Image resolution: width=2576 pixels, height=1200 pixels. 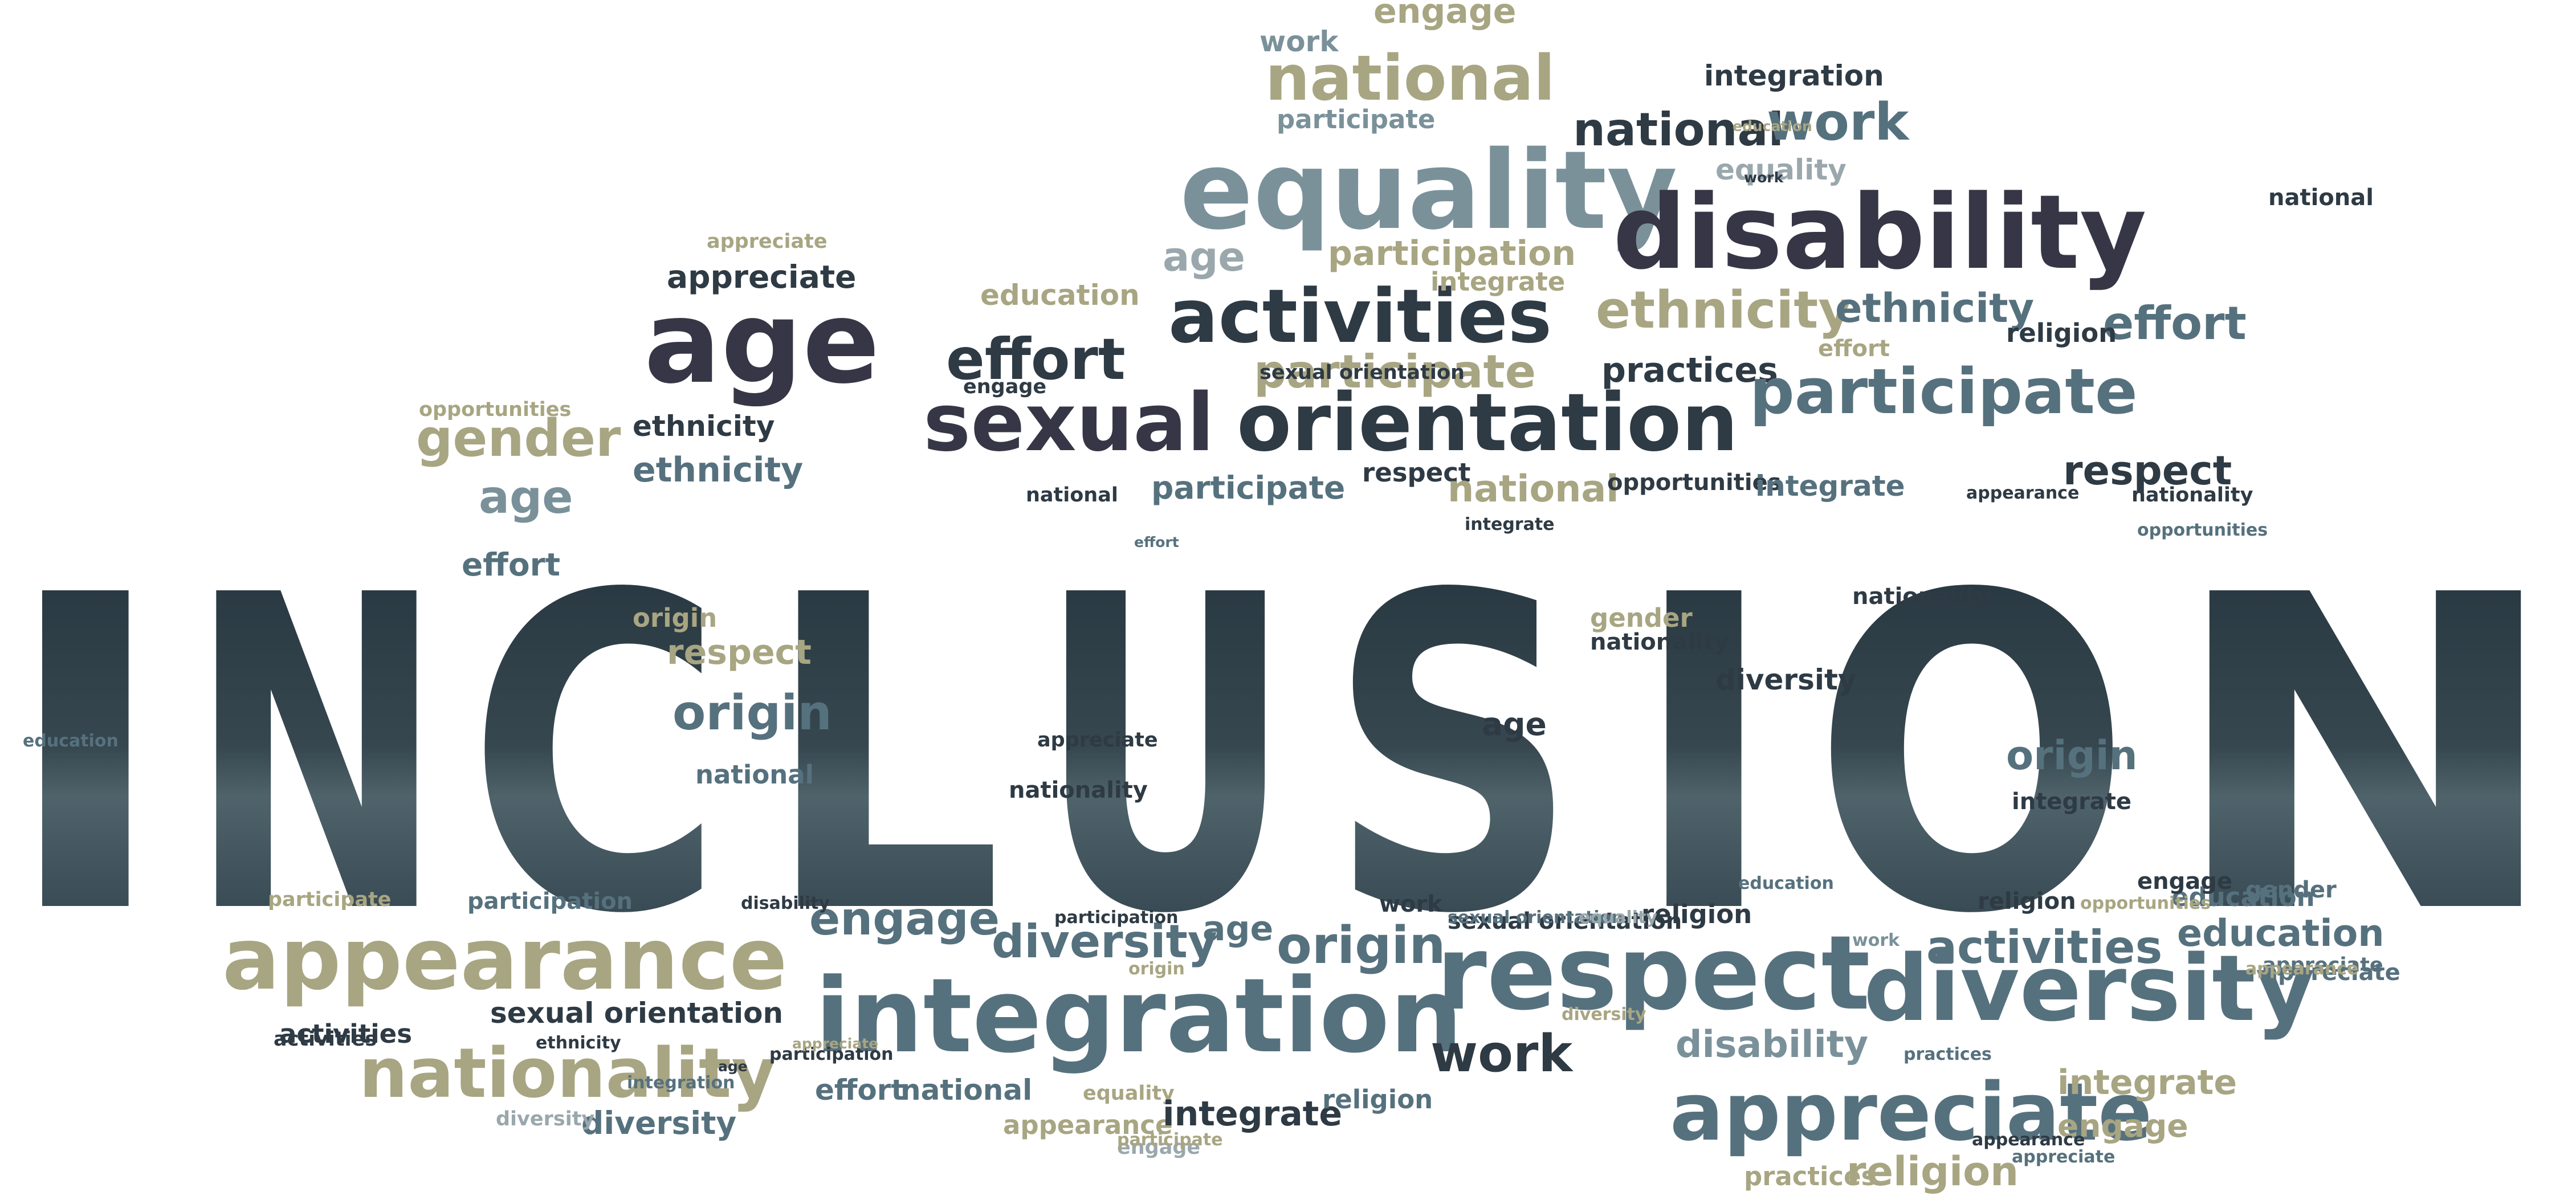 I want to click on title-letter: S, so click(x=1453, y=757).